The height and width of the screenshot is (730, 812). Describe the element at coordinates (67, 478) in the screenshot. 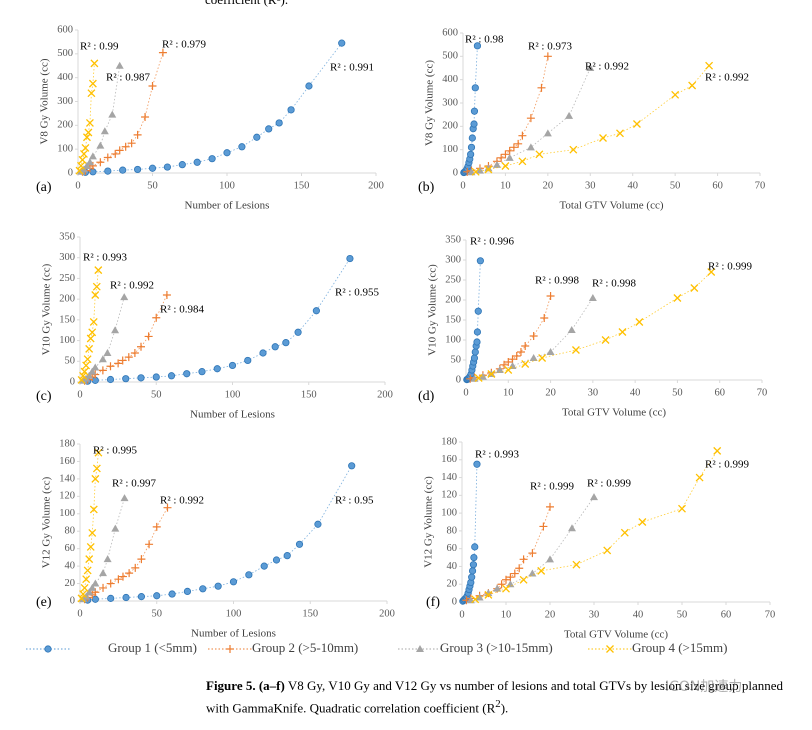

I see `y-tick-label: 140` at that location.